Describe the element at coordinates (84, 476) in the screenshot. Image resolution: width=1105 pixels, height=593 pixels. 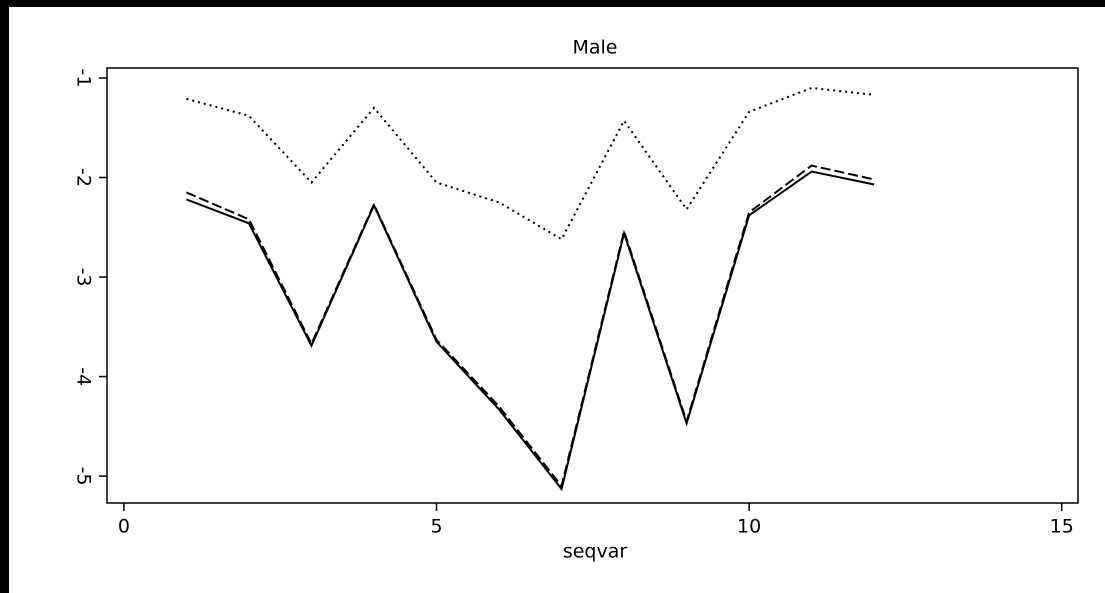
I see `y-tick-label: -5` at that location.